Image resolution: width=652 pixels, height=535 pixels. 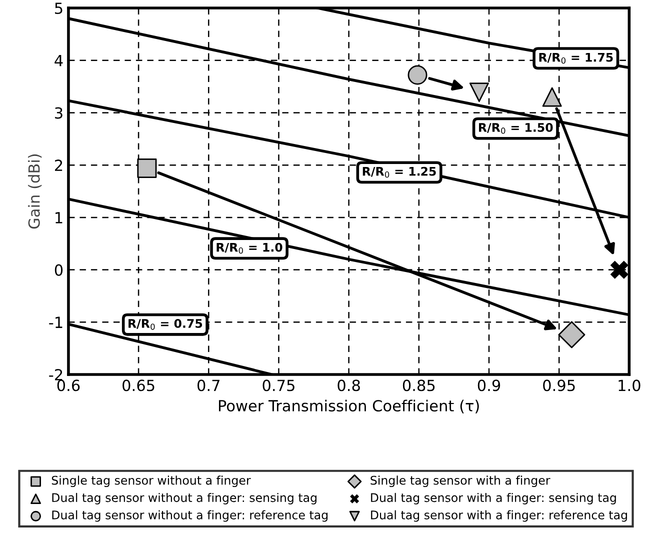 What do you see at coordinates (58, 113) in the screenshot?
I see `y-tick-label: 3` at bounding box center [58, 113].